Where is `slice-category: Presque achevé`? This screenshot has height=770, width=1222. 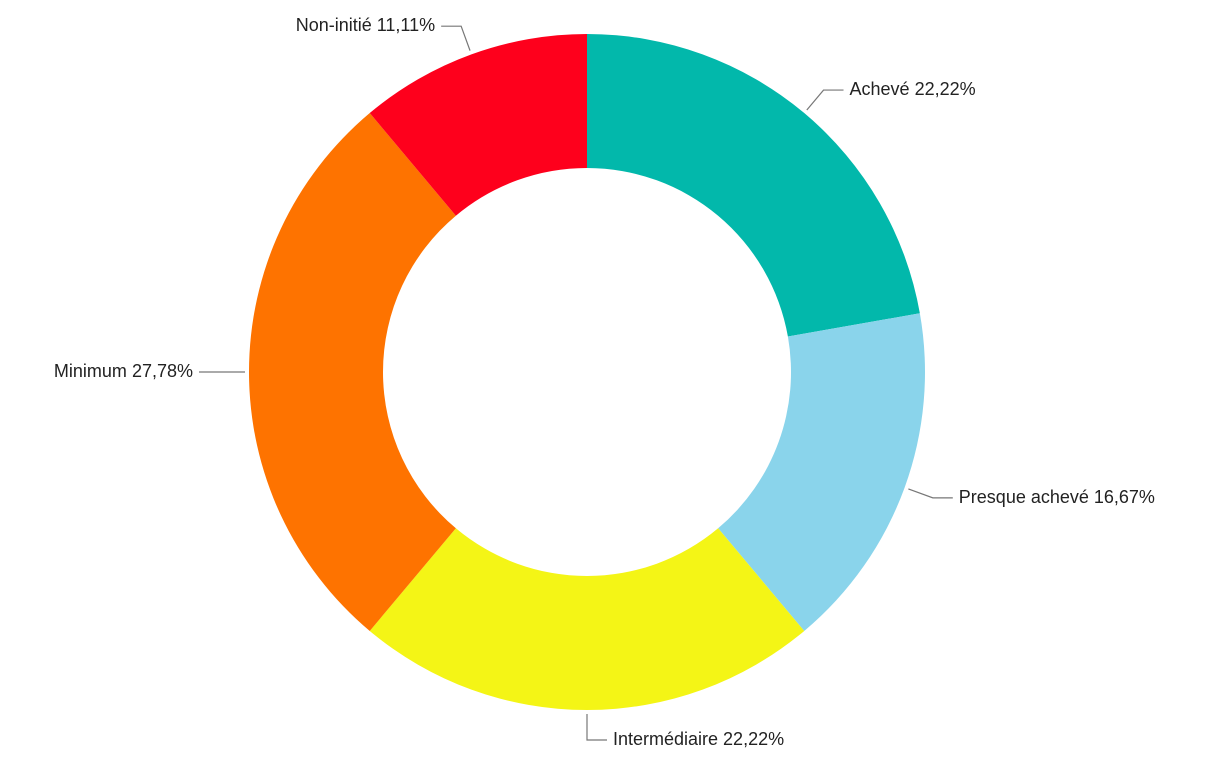
slice-category: Presque achevé is located at coordinates (1024, 497).